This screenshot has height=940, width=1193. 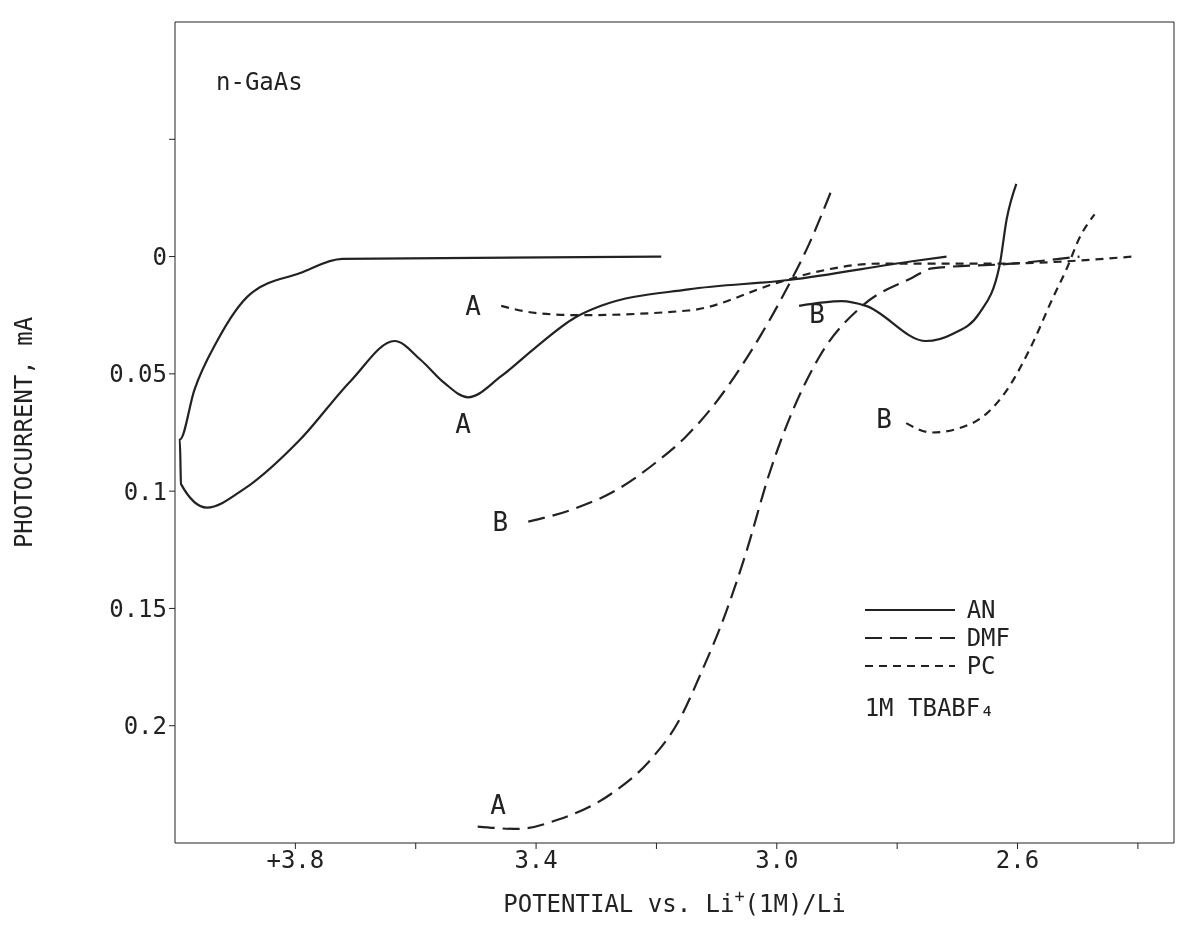 I want to click on x-tick-label: 3.4, so click(x=536, y=860).